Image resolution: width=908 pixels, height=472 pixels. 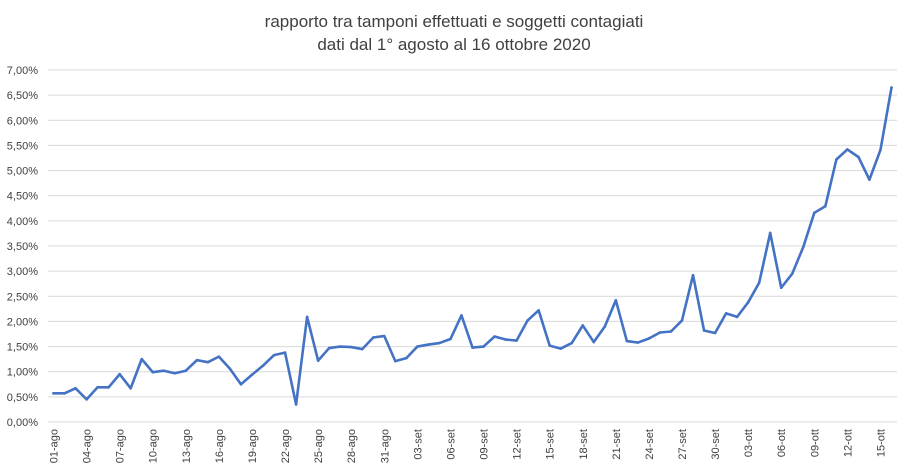 I want to click on x-tick-label: 04-ago, so click(x=88, y=446).